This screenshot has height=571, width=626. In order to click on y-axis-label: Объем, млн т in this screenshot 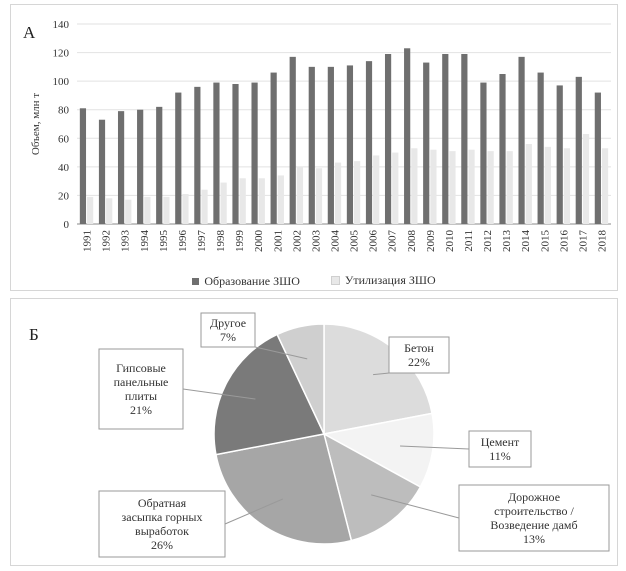, I will do `click(36, 124)`.